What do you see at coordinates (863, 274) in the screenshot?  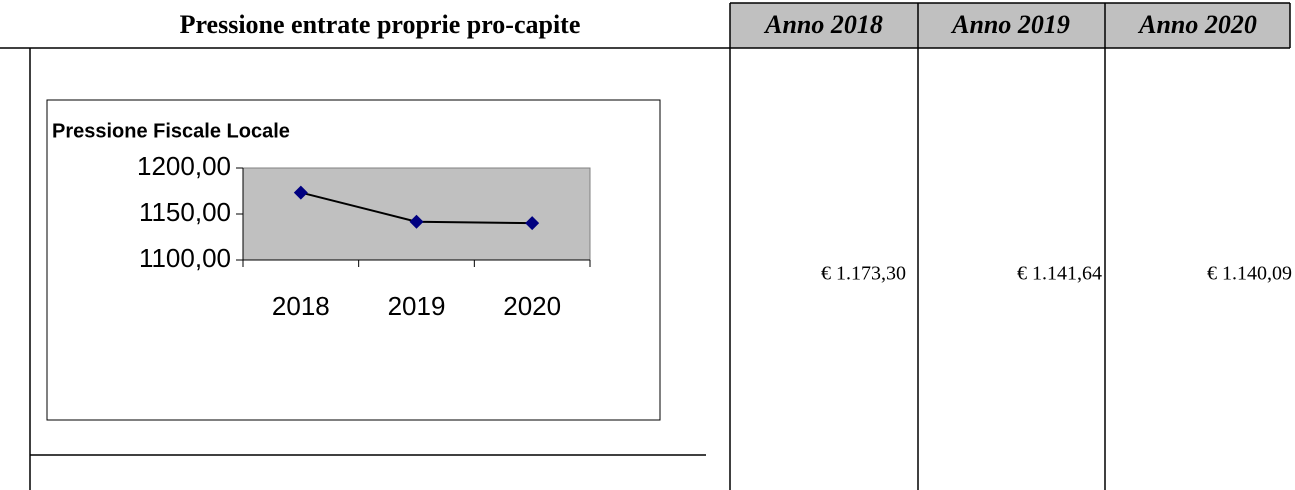 I see `value-cell: € 1.173,30` at bounding box center [863, 274].